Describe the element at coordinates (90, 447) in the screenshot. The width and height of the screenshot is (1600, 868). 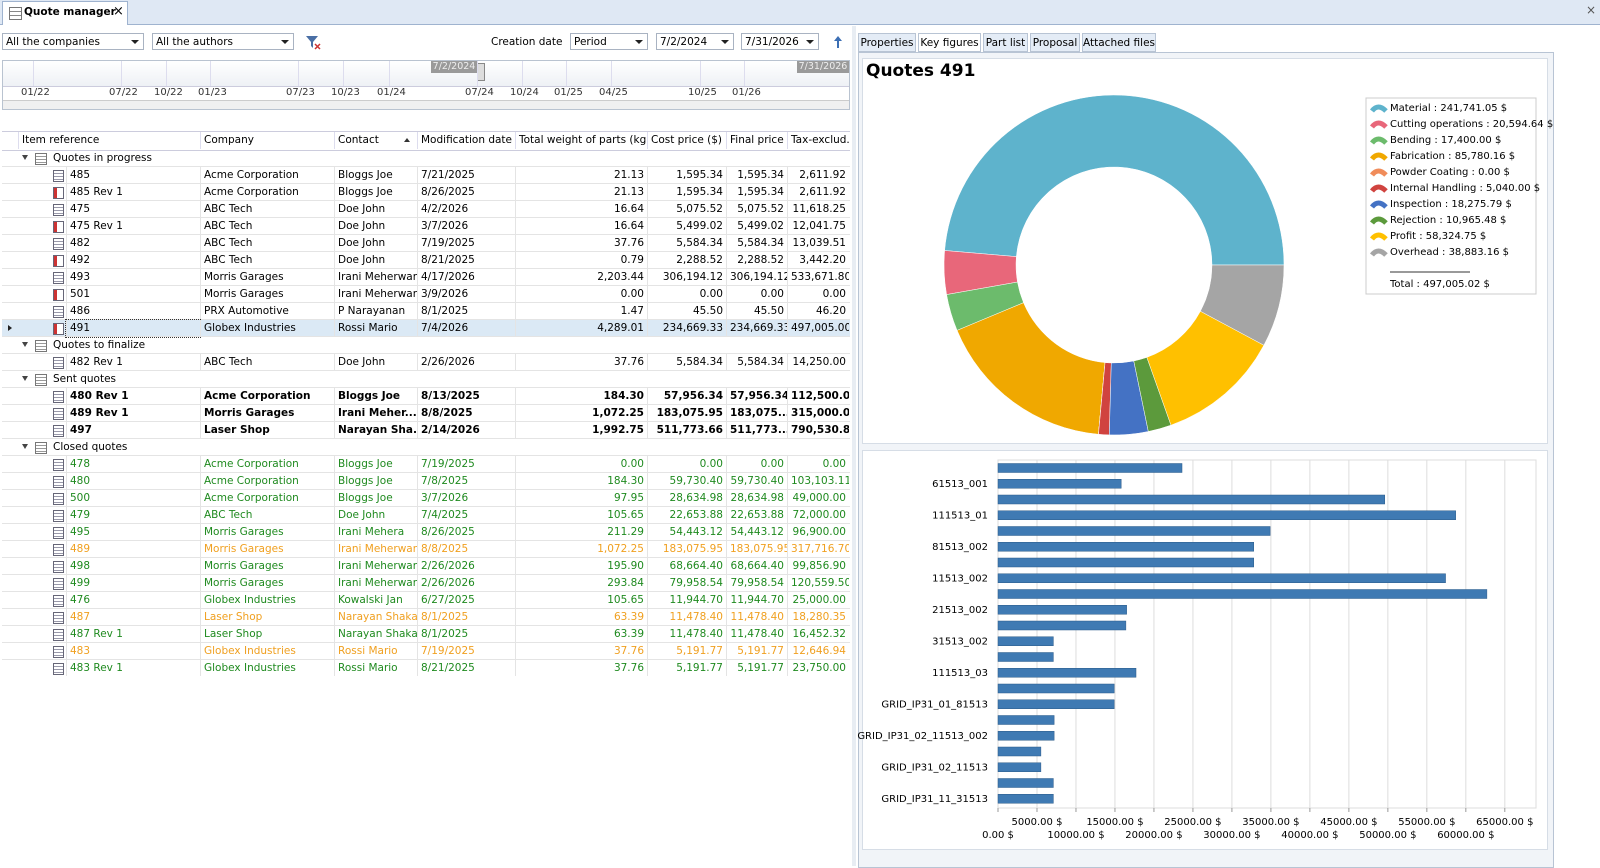
I see `group-name: Closed quotes` at that location.